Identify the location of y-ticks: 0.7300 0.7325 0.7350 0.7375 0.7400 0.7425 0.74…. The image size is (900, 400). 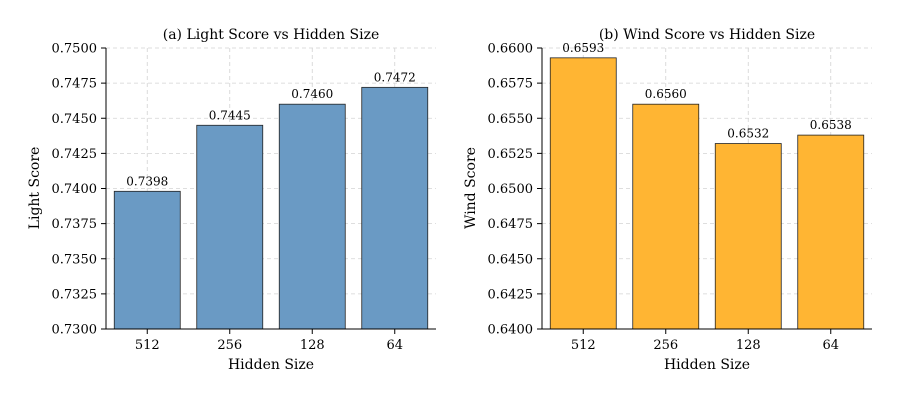
(79, 190).